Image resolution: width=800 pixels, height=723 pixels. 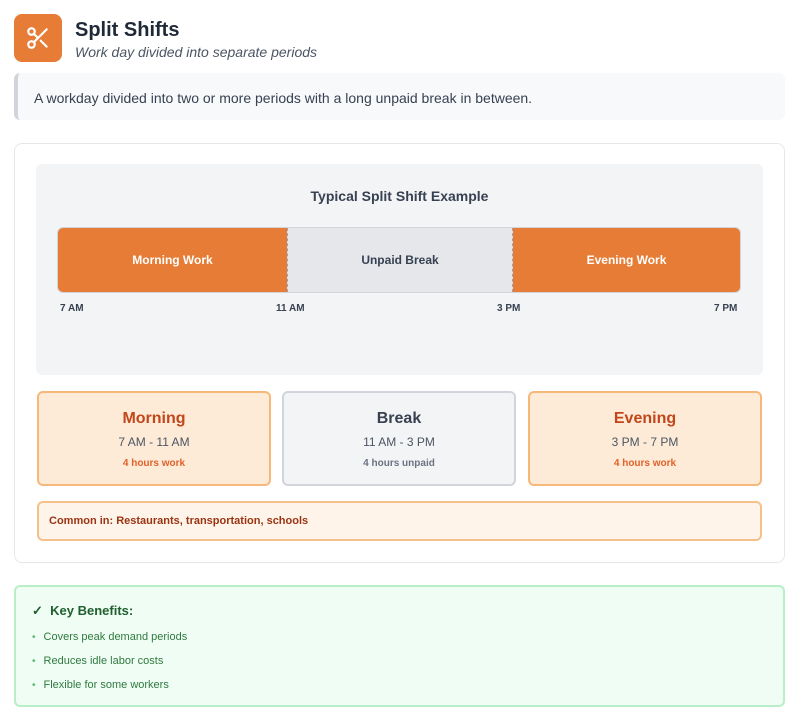 What do you see at coordinates (172, 260) in the screenshot?
I see `segment-morning-work: Morning Work` at bounding box center [172, 260].